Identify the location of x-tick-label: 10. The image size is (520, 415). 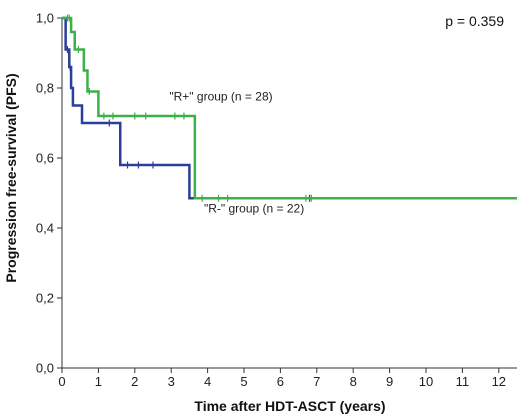
(426, 381).